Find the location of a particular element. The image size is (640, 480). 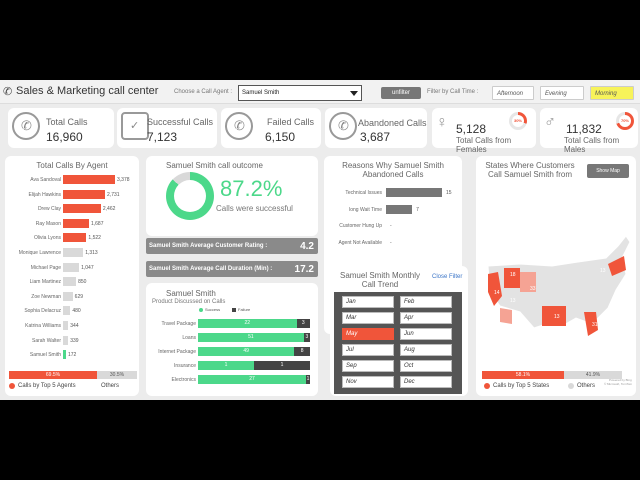

agent-name: Katrina Williams is located at coordinates (43, 326).